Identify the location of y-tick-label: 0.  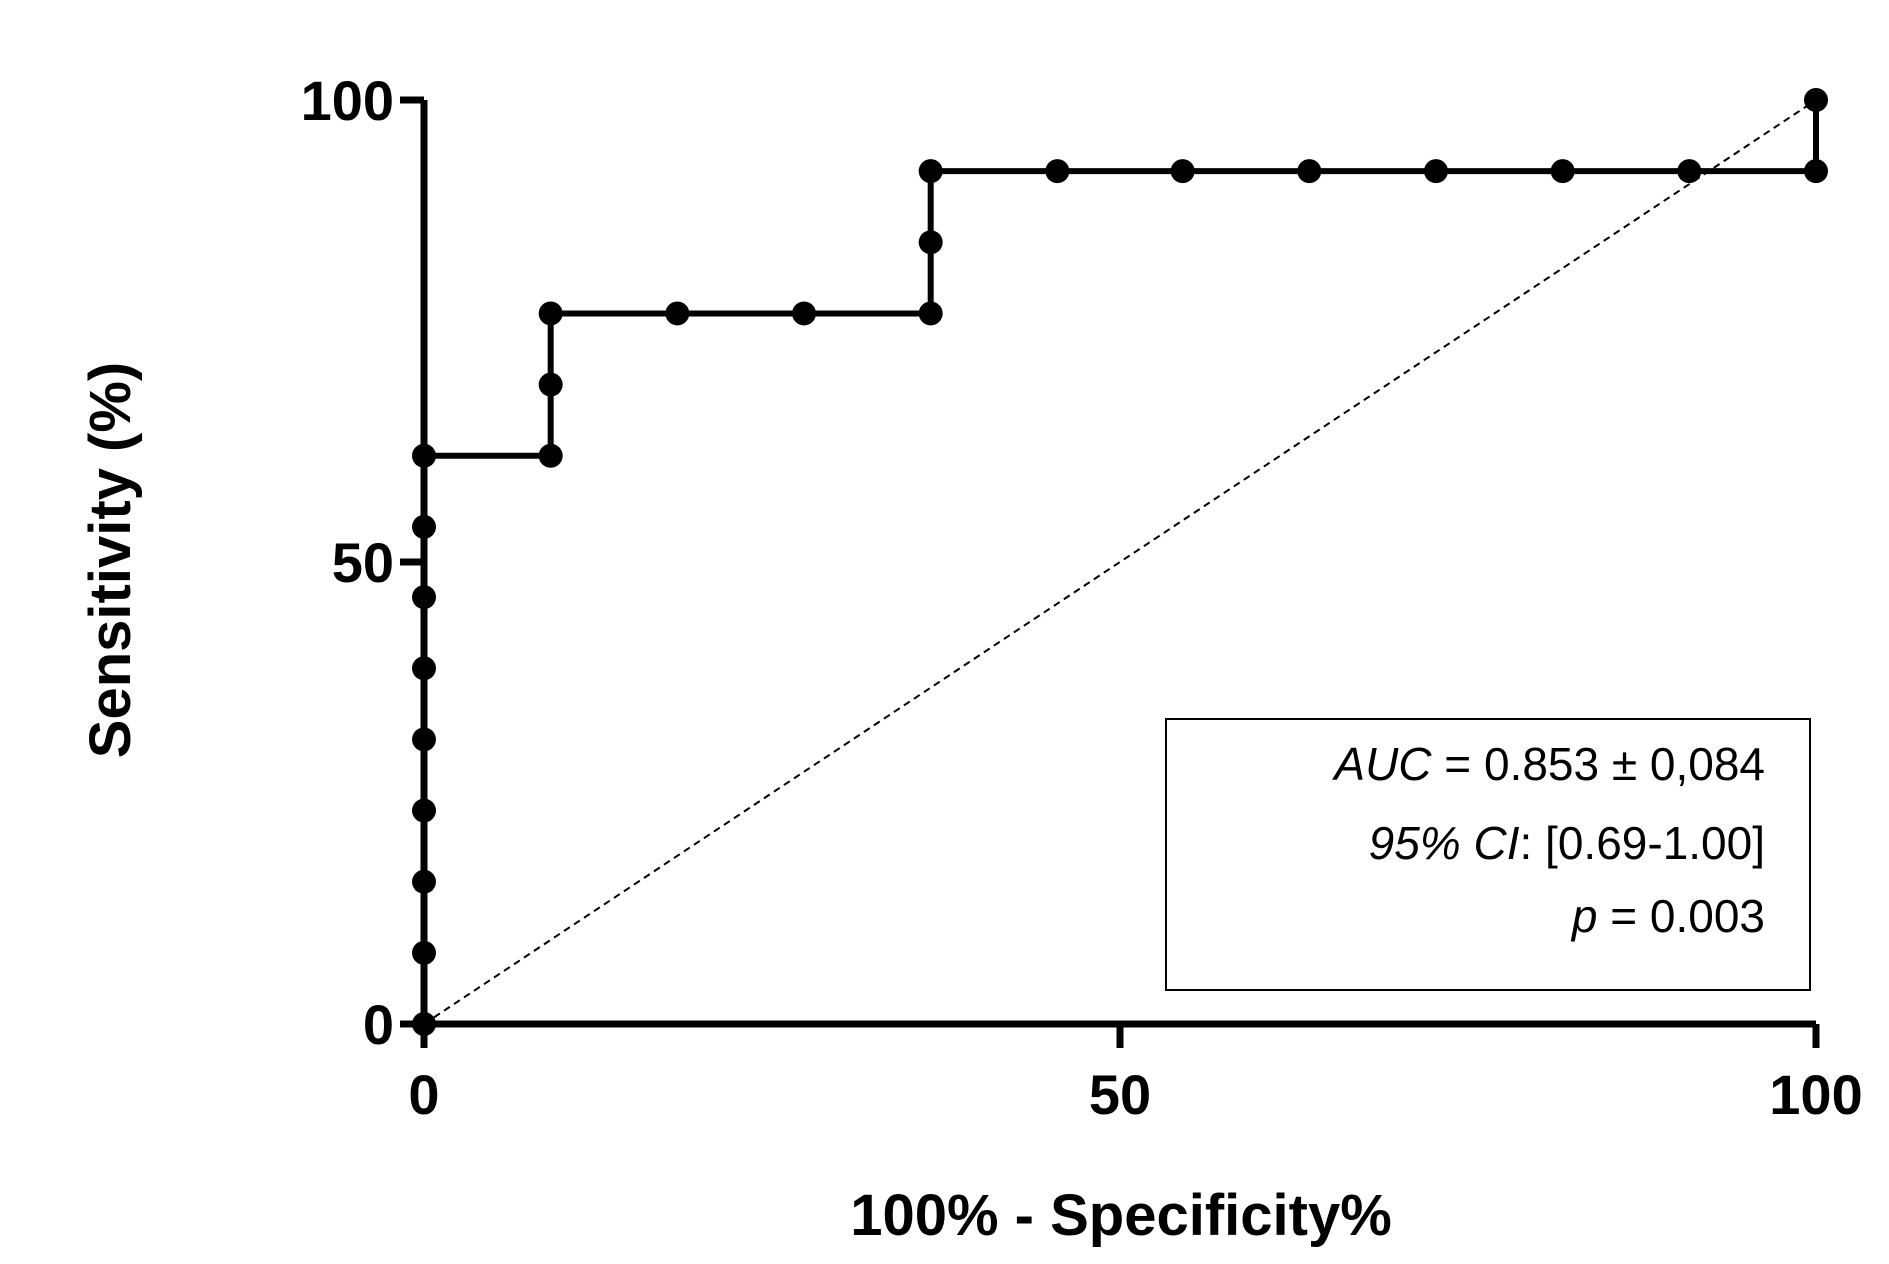
(378, 1024).